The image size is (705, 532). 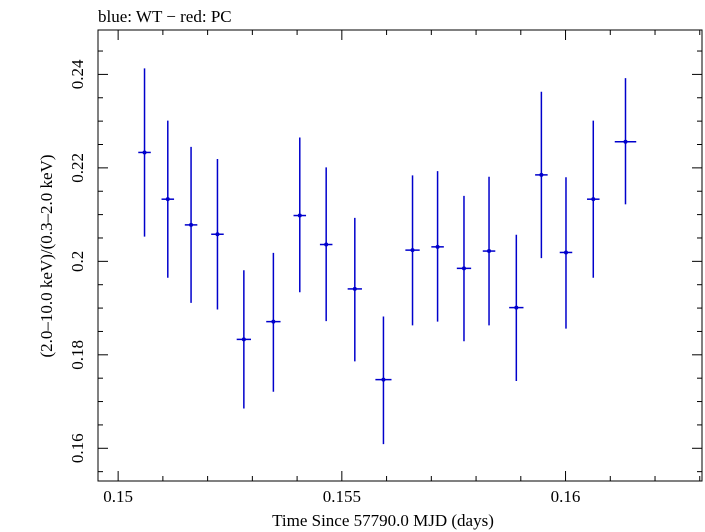 What do you see at coordinates (342, 496) in the screenshot?
I see `x-tick-label: 0.155` at bounding box center [342, 496].